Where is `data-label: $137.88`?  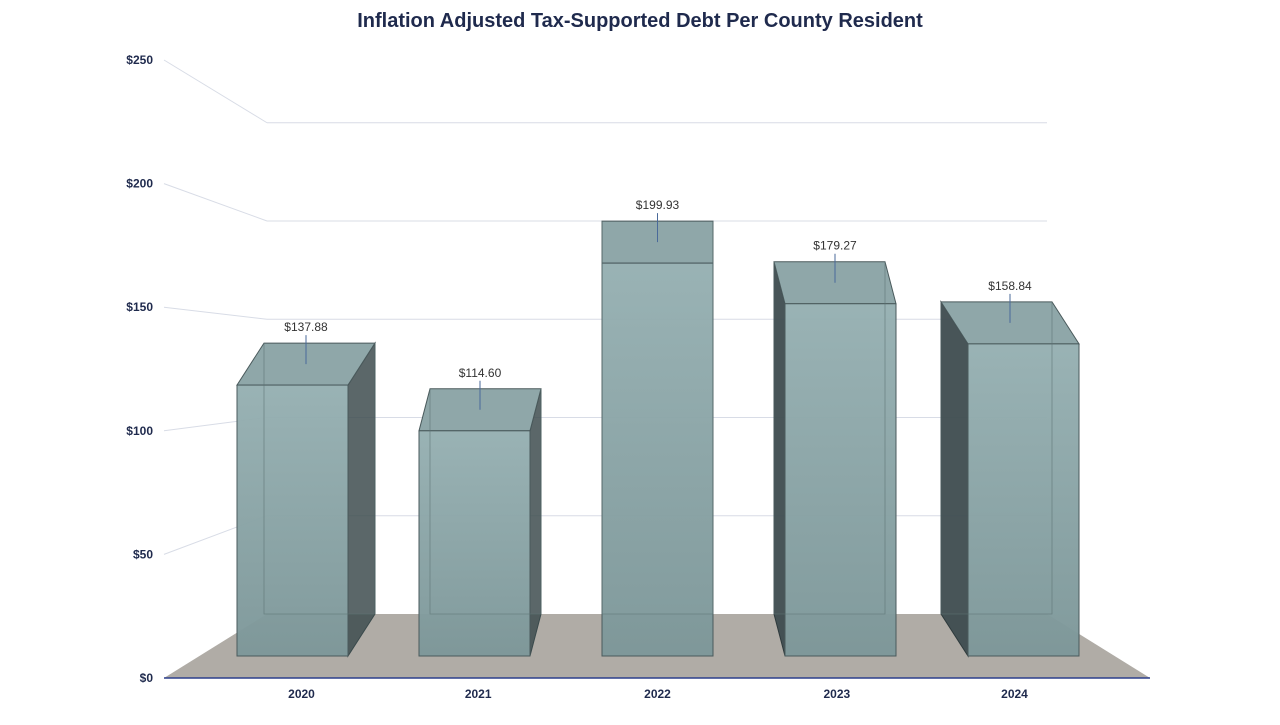
data-label: $137.88 is located at coordinates (306, 327).